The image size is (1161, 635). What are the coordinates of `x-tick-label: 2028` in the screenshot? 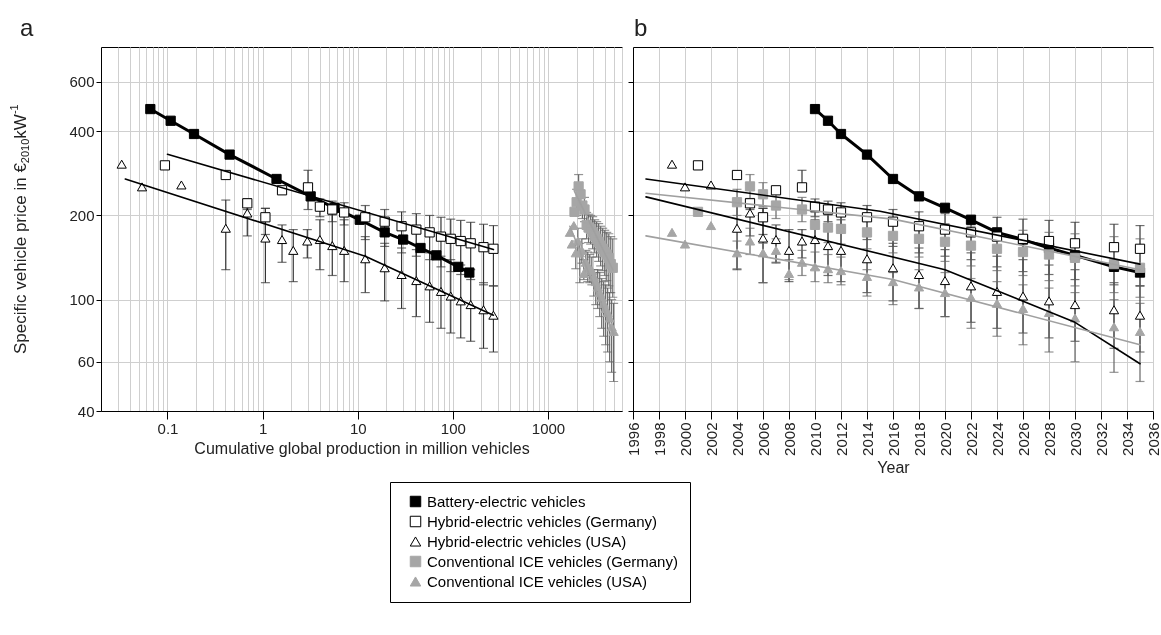 It's located at (1048, 439).